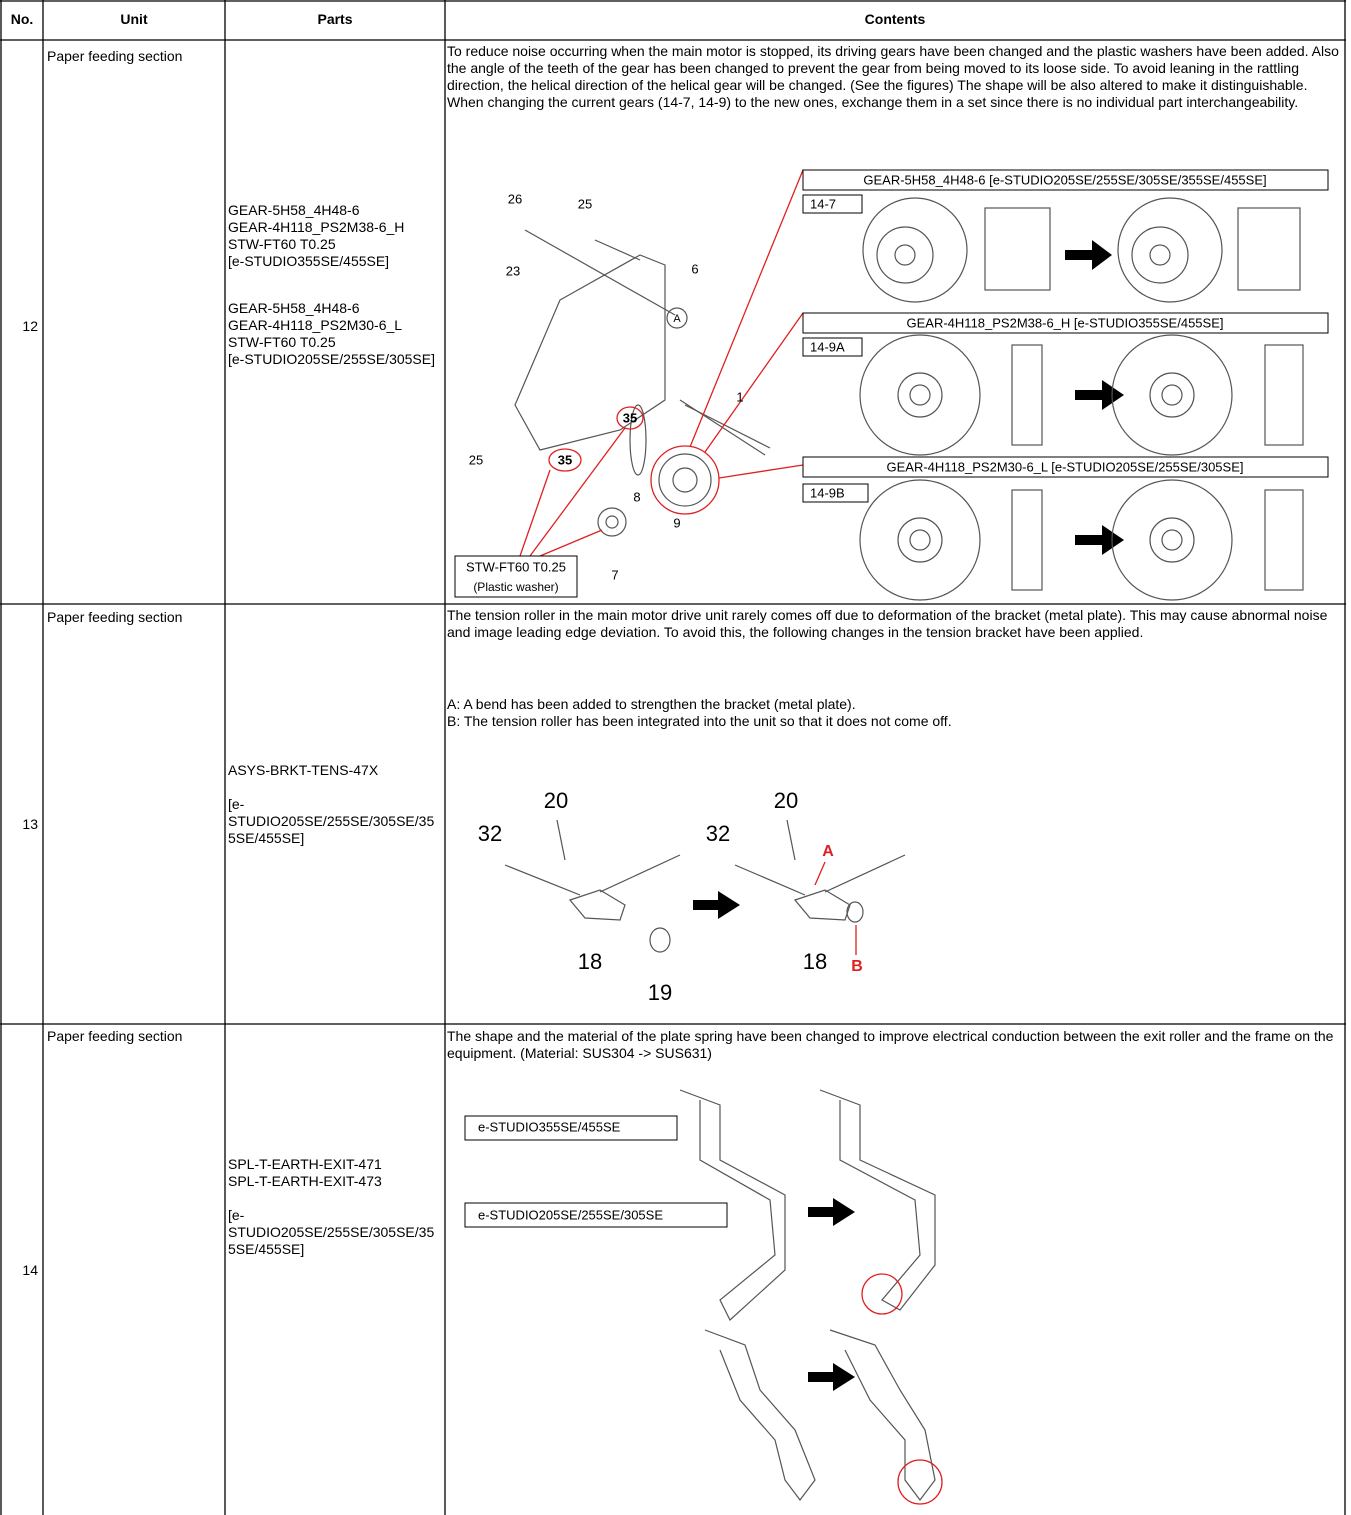  What do you see at coordinates (660, 992) in the screenshot?
I see `part-number: 19` at bounding box center [660, 992].